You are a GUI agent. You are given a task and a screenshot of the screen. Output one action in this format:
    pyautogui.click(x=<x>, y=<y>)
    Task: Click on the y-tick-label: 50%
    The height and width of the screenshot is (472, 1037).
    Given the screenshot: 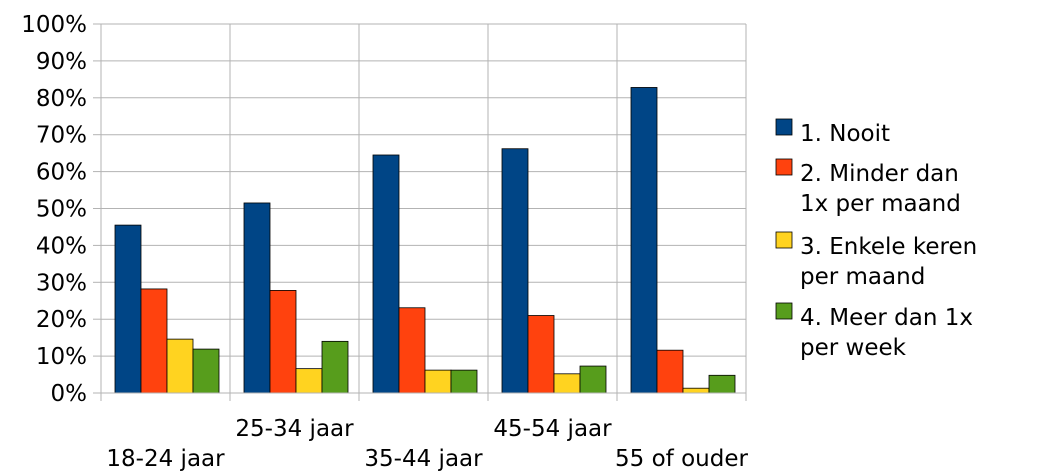 What is the action you would take?
    pyautogui.click(x=61, y=210)
    